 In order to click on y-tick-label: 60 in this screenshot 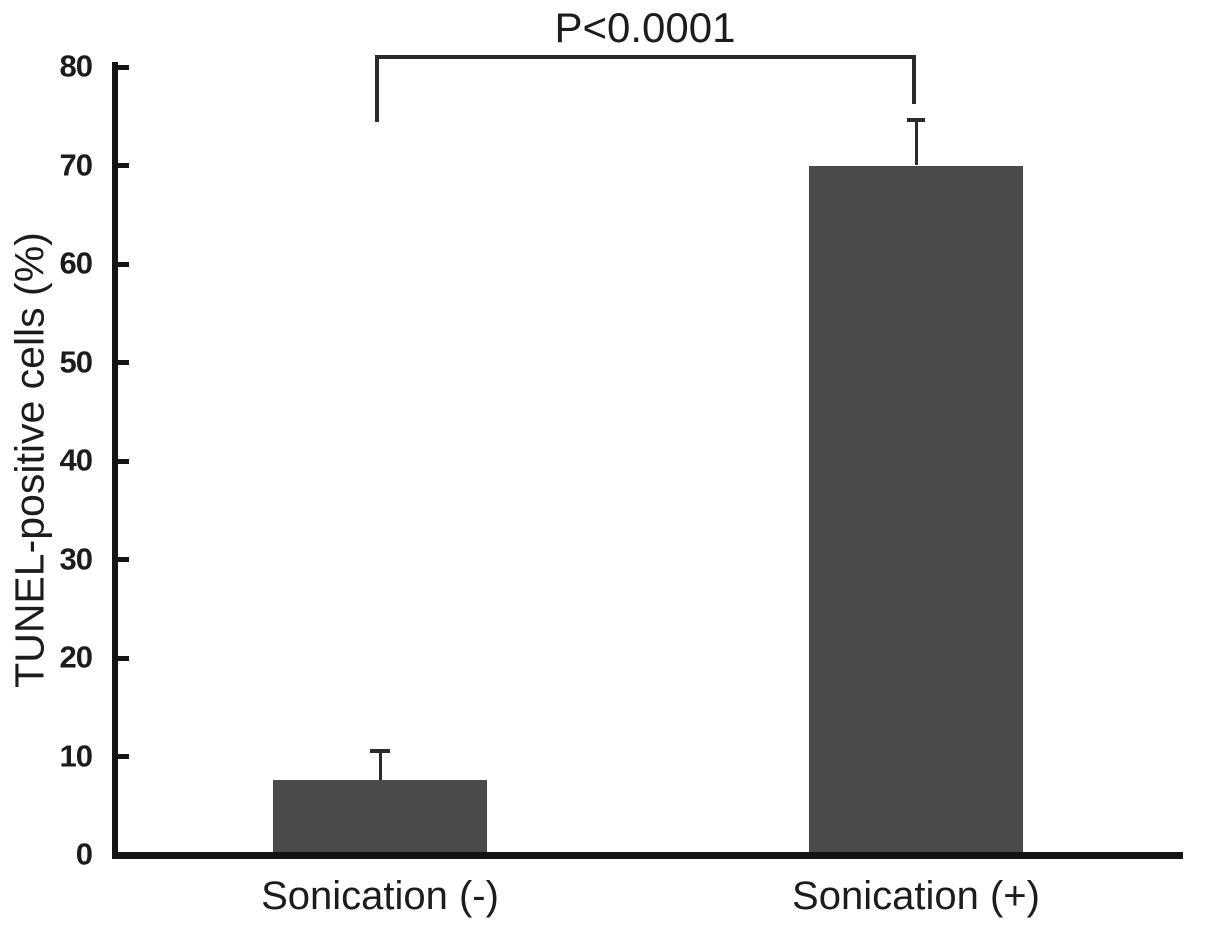, I will do `click(76, 263)`.